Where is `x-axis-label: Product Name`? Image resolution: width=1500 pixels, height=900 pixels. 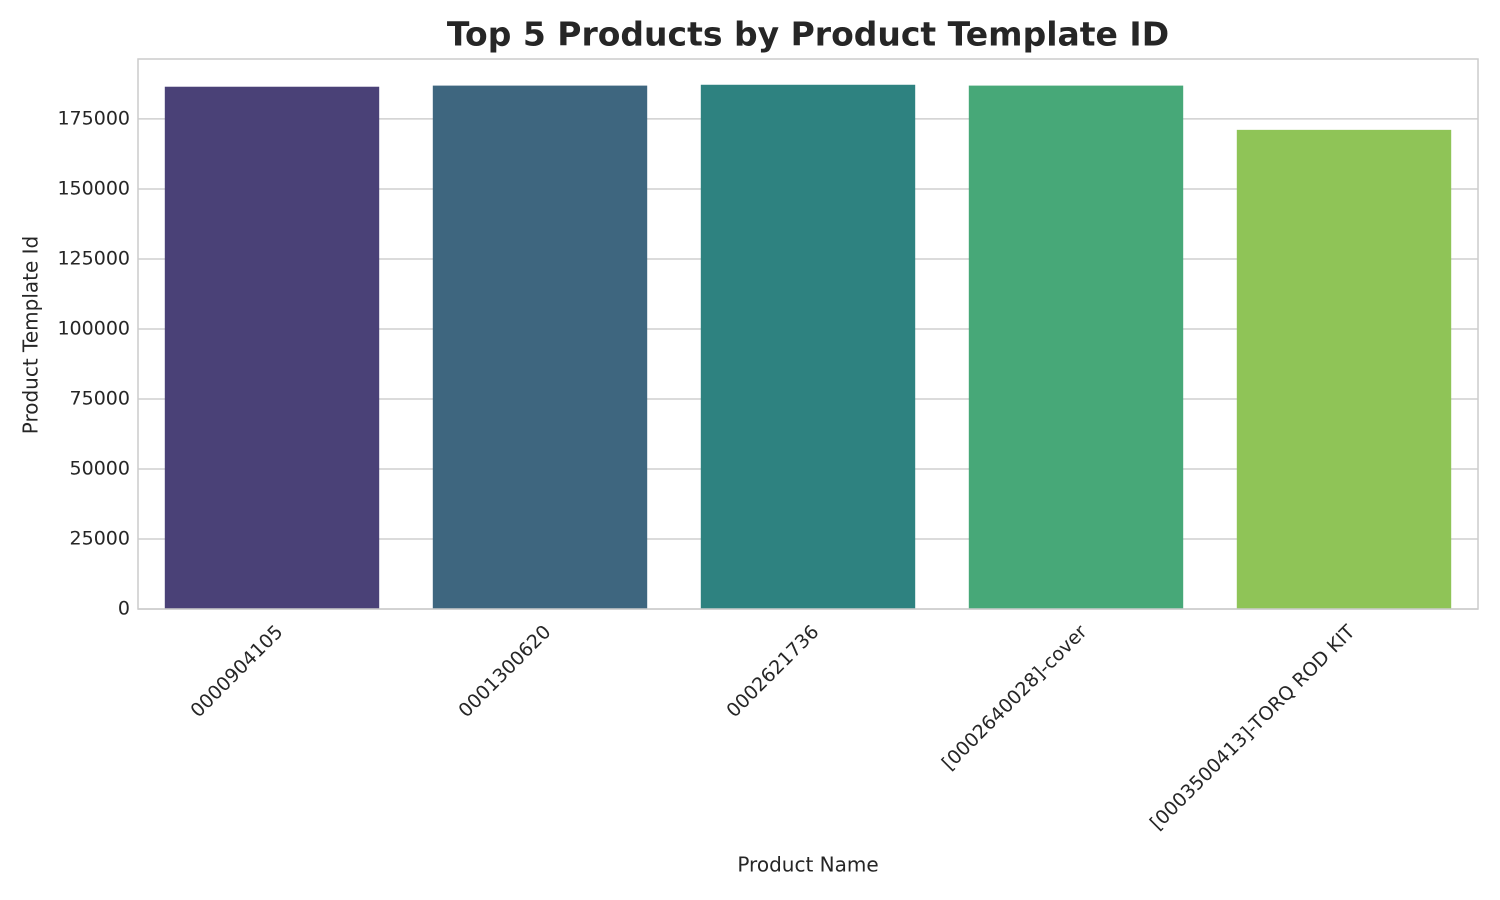
x-axis-label: Product Name is located at coordinates (807, 865).